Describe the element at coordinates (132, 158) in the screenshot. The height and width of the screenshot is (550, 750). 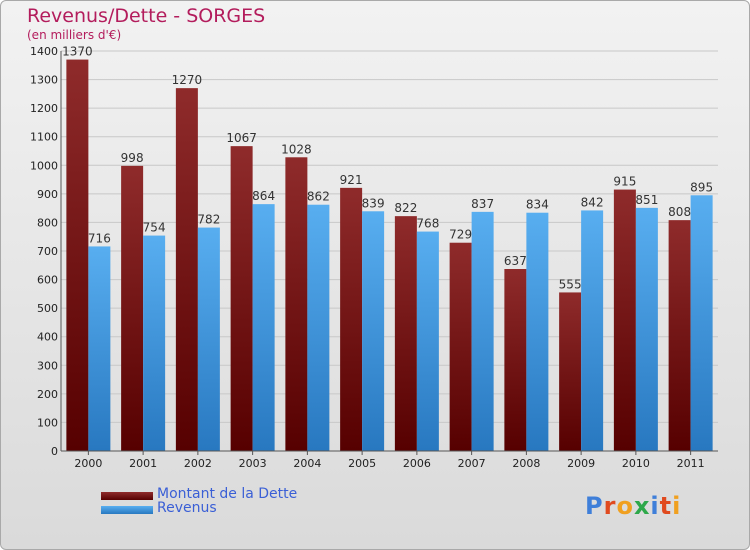
I see `data-label-dette: 998` at that location.